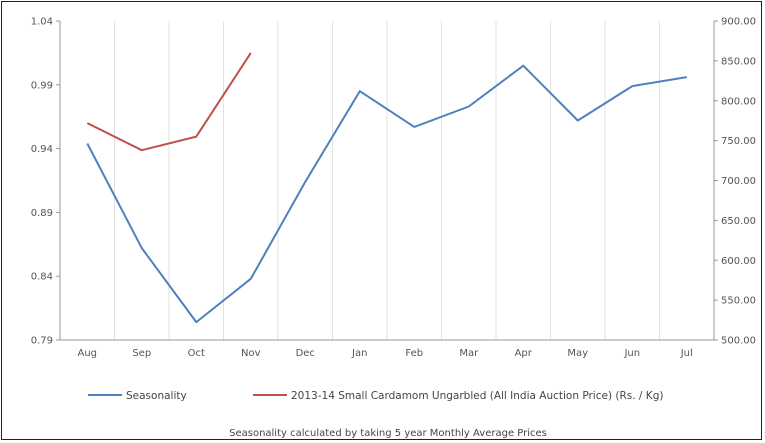  What do you see at coordinates (738, 181) in the screenshot?
I see `right-tick-label: 700.00` at bounding box center [738, 181].